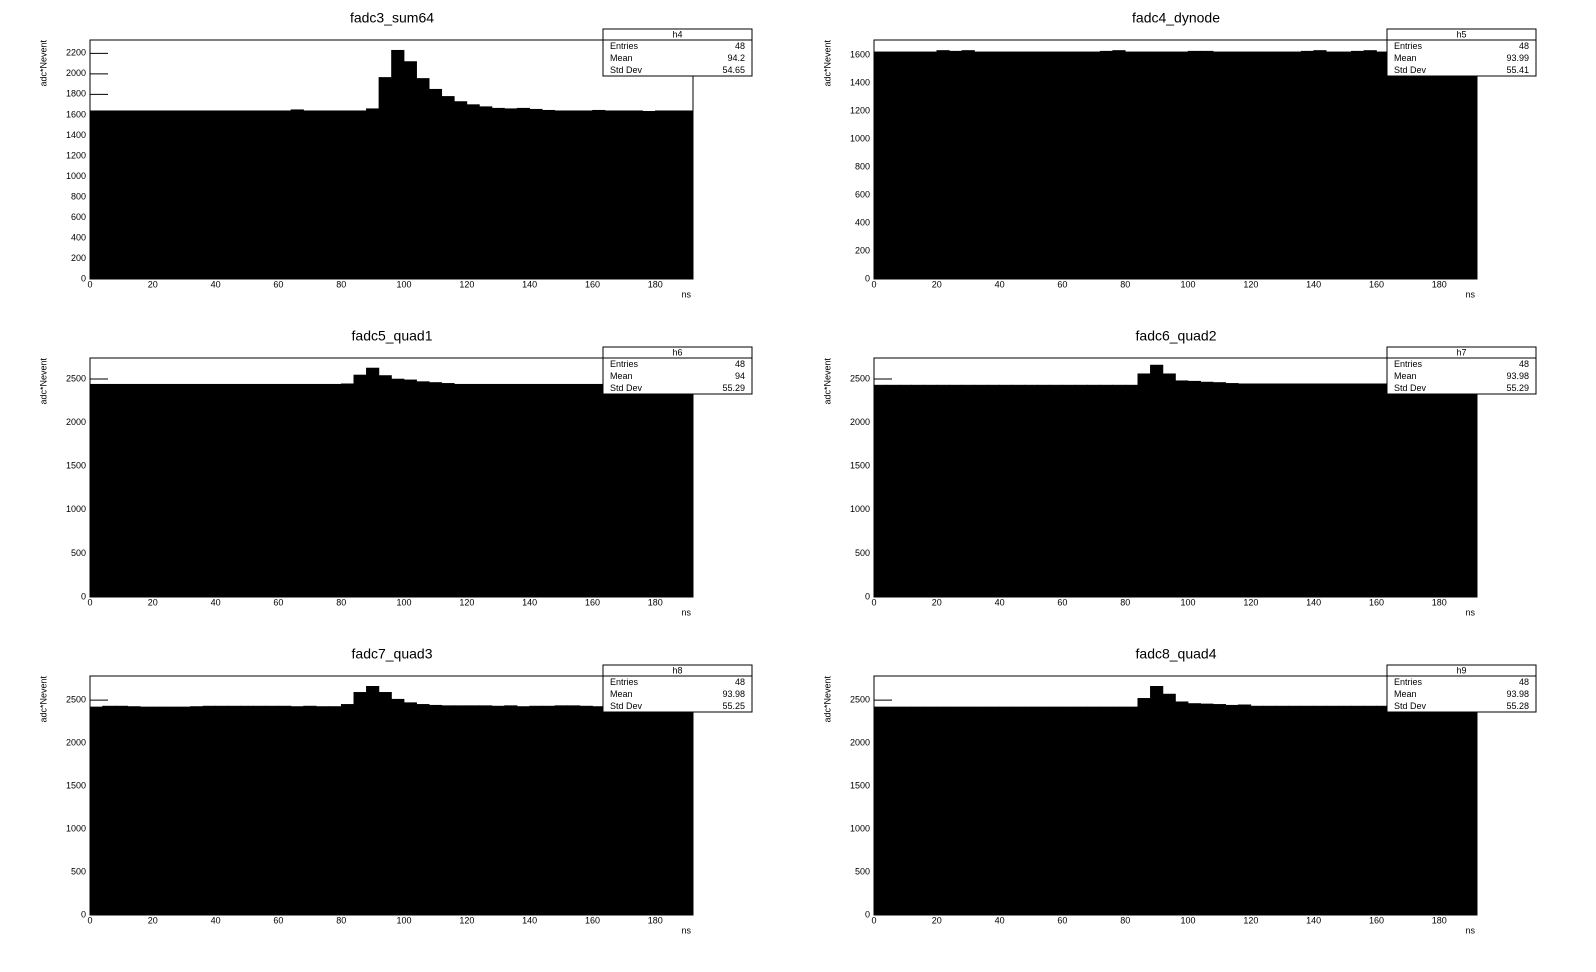 The width and height of the screenshot is (1596, 972). What do you see at coordinates (1461, 670) in the screenshot?
I see `stats-title: h9` at bounding box center [1461, 670].